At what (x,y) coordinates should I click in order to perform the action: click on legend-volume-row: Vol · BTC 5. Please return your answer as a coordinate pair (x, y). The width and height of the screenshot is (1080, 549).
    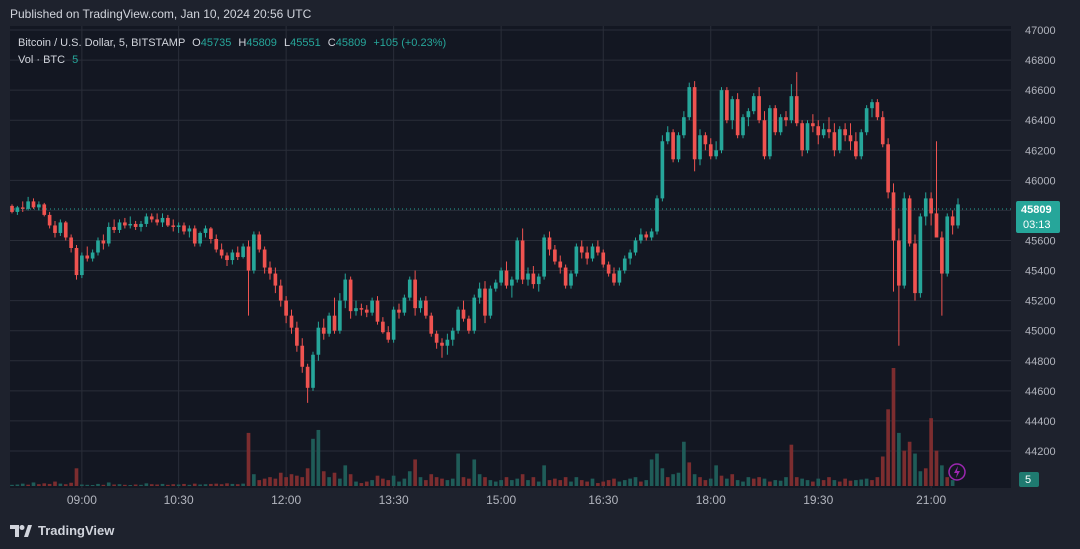
    Looking at the image, I should click on (232, 60).